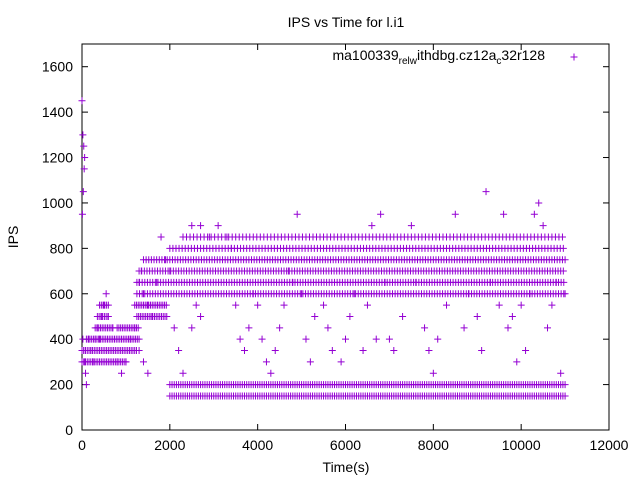 The image size is (640, 480). I want to click on y-tick-label: 1000, so click(57, 203).